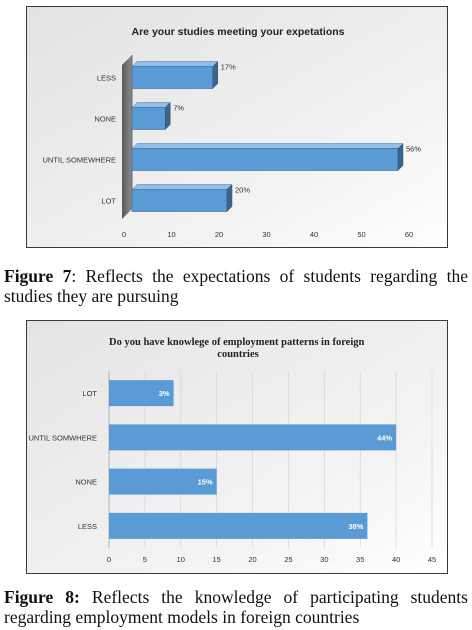 The height and width of the screenshot is (630, 472). I want to click on chart-1-bar-2: 7%, so click(157, 116).